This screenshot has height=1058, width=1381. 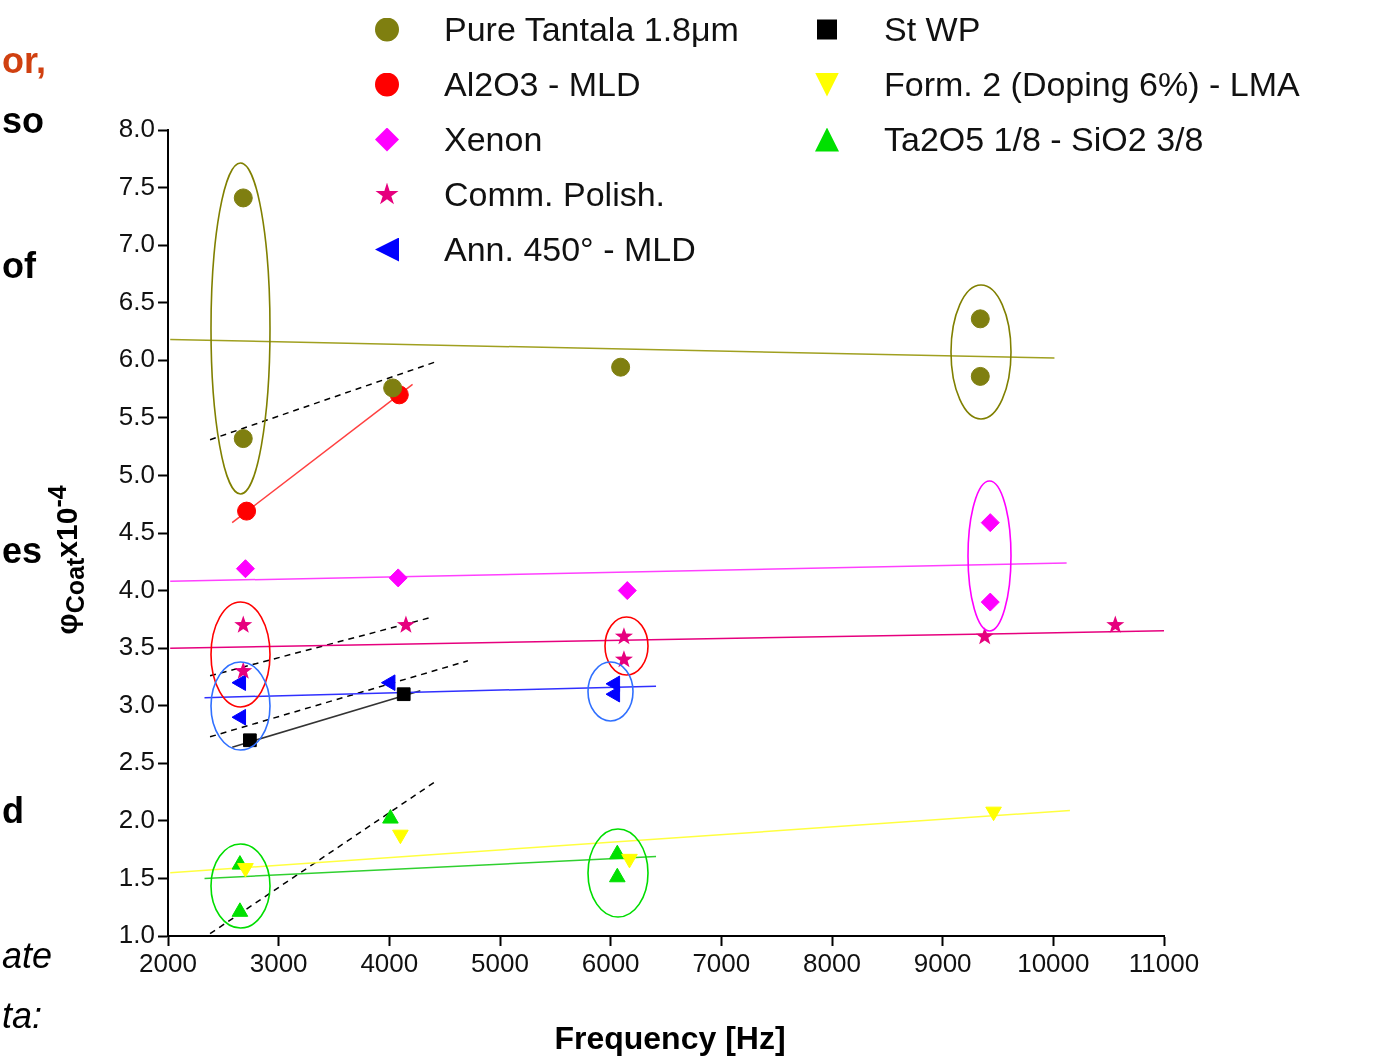 I want to click on x-tick-label: 6000, so click(x=610, y=962).